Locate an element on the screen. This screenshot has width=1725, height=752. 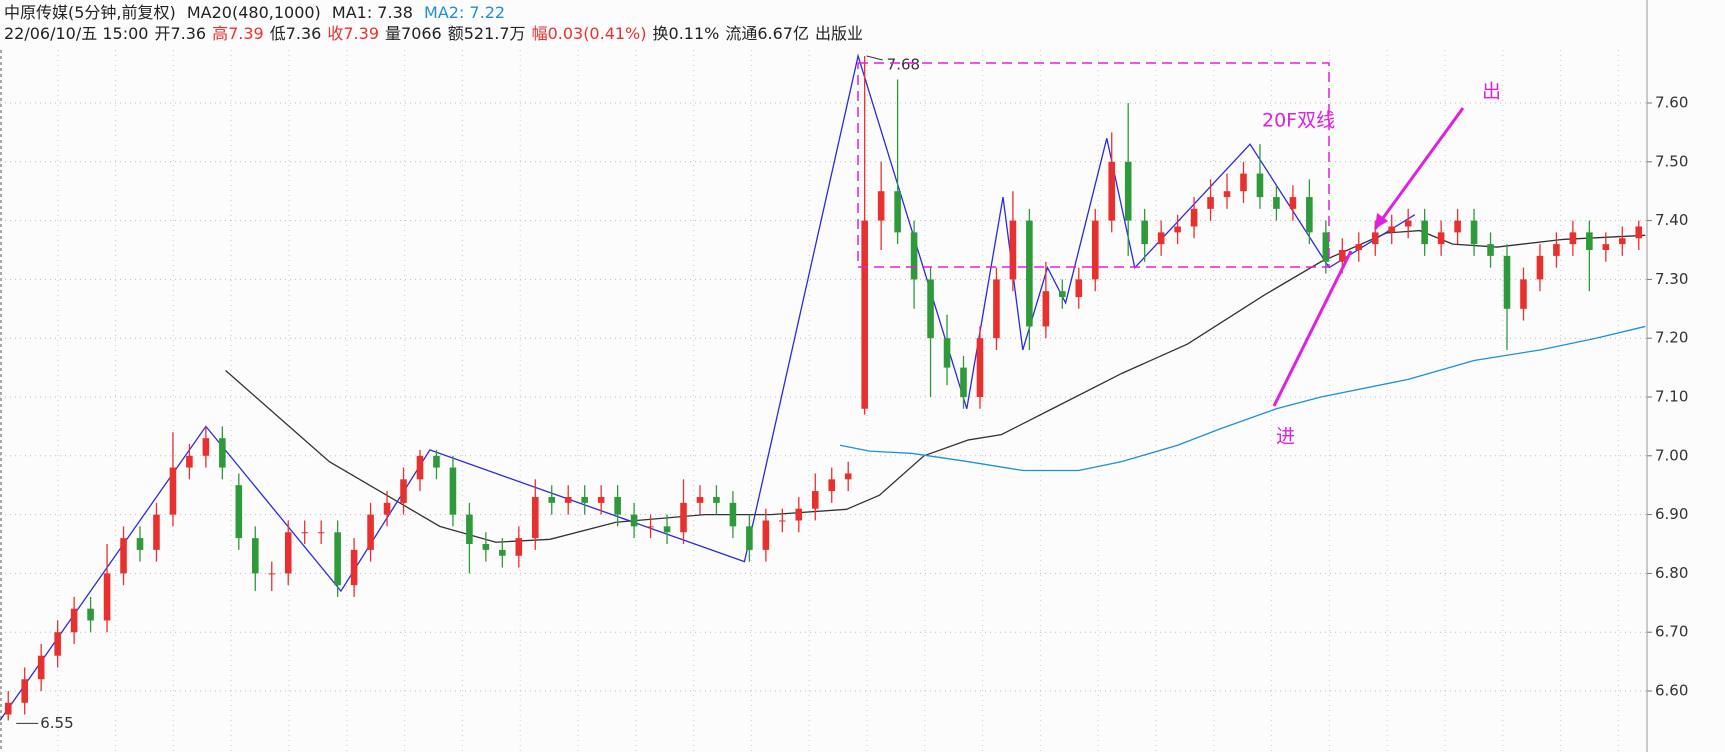
out-arrowhead is located at coordinates (1381, 221).